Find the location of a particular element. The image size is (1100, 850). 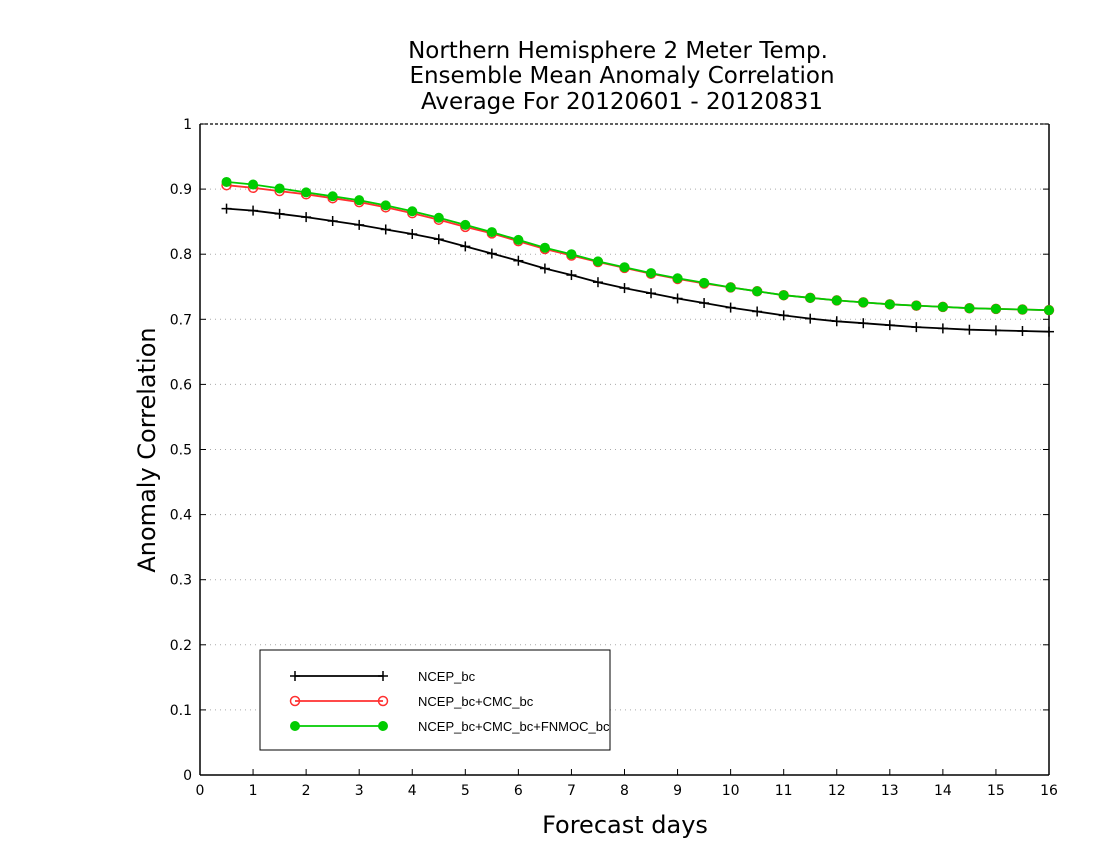

legend-item-2: NCEP_bc+CMC_bc+FNMOC_bc is located at coordinates (450, 726).